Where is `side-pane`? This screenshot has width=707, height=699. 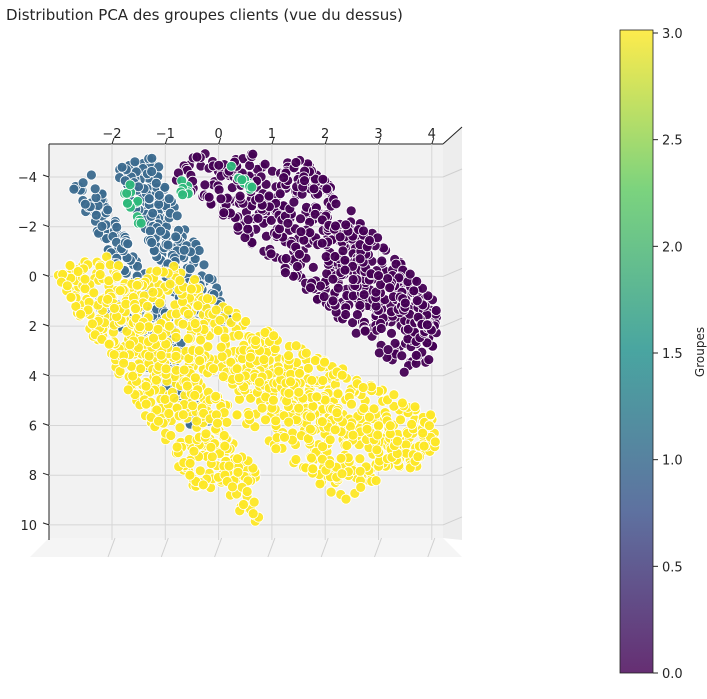 side-pane is located at coordinates (452, 333).